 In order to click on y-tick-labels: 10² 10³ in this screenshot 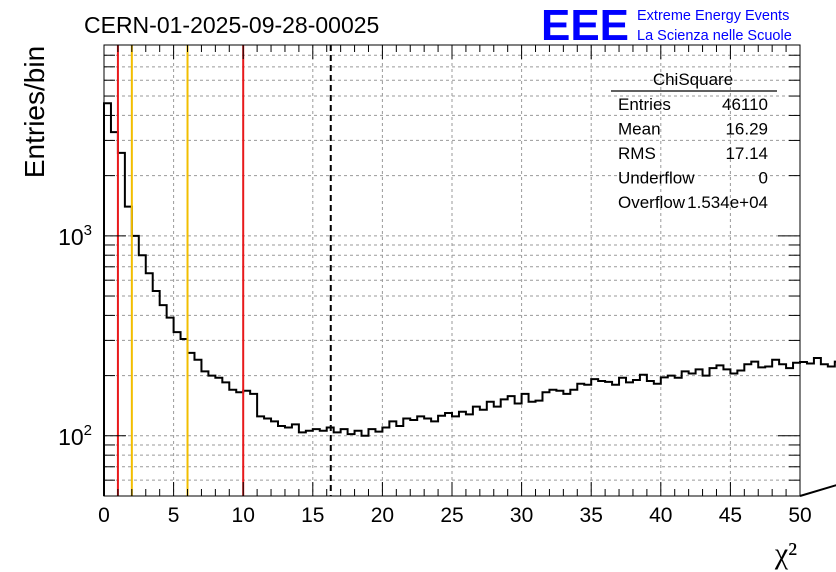, I will do `click(75, 336)`.